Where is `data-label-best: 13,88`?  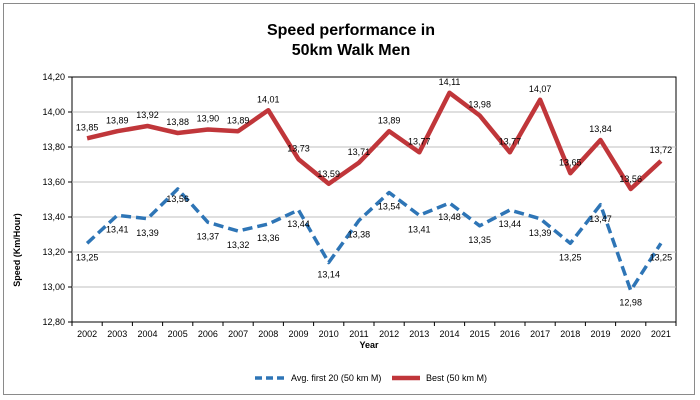
data-label-best: 13,88 is located at coordinates (177, 122).